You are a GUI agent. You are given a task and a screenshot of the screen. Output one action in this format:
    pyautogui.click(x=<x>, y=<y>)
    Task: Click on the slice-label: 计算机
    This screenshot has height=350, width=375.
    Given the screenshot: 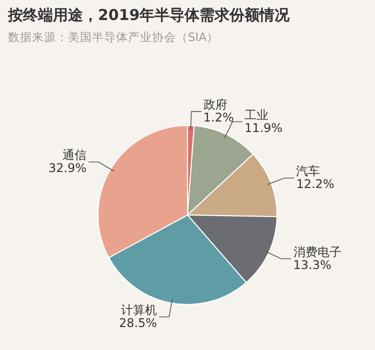 What is the action you would take?
    pyautogui.click(x=139, y=309)
    